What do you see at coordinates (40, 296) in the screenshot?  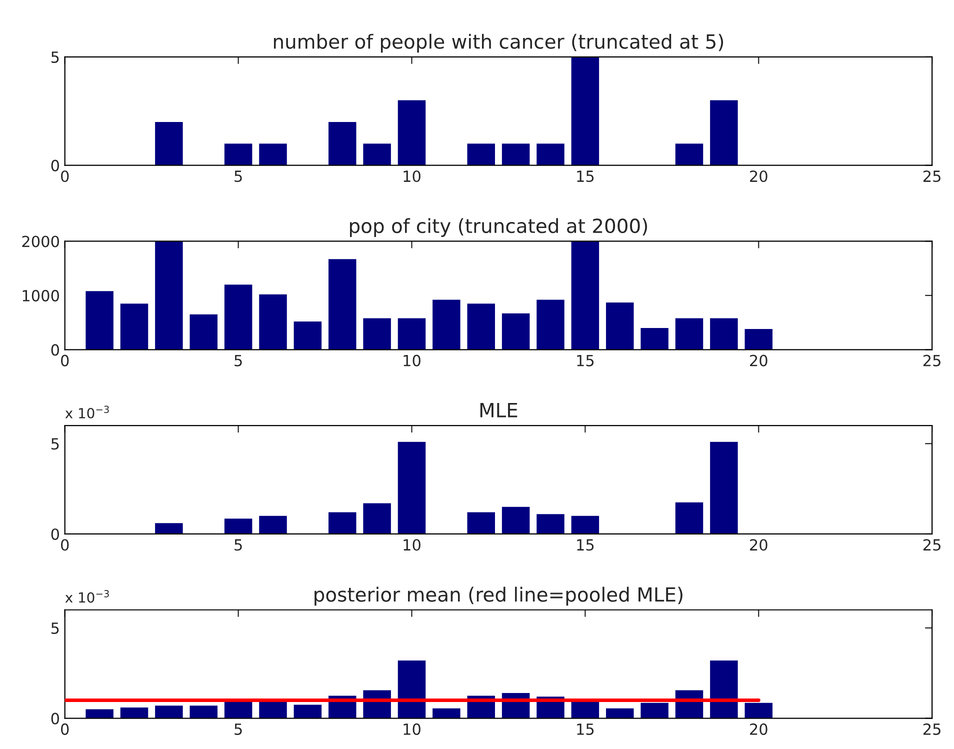 I see `y-tick-label: 1000` at bounding box center [40, 296].